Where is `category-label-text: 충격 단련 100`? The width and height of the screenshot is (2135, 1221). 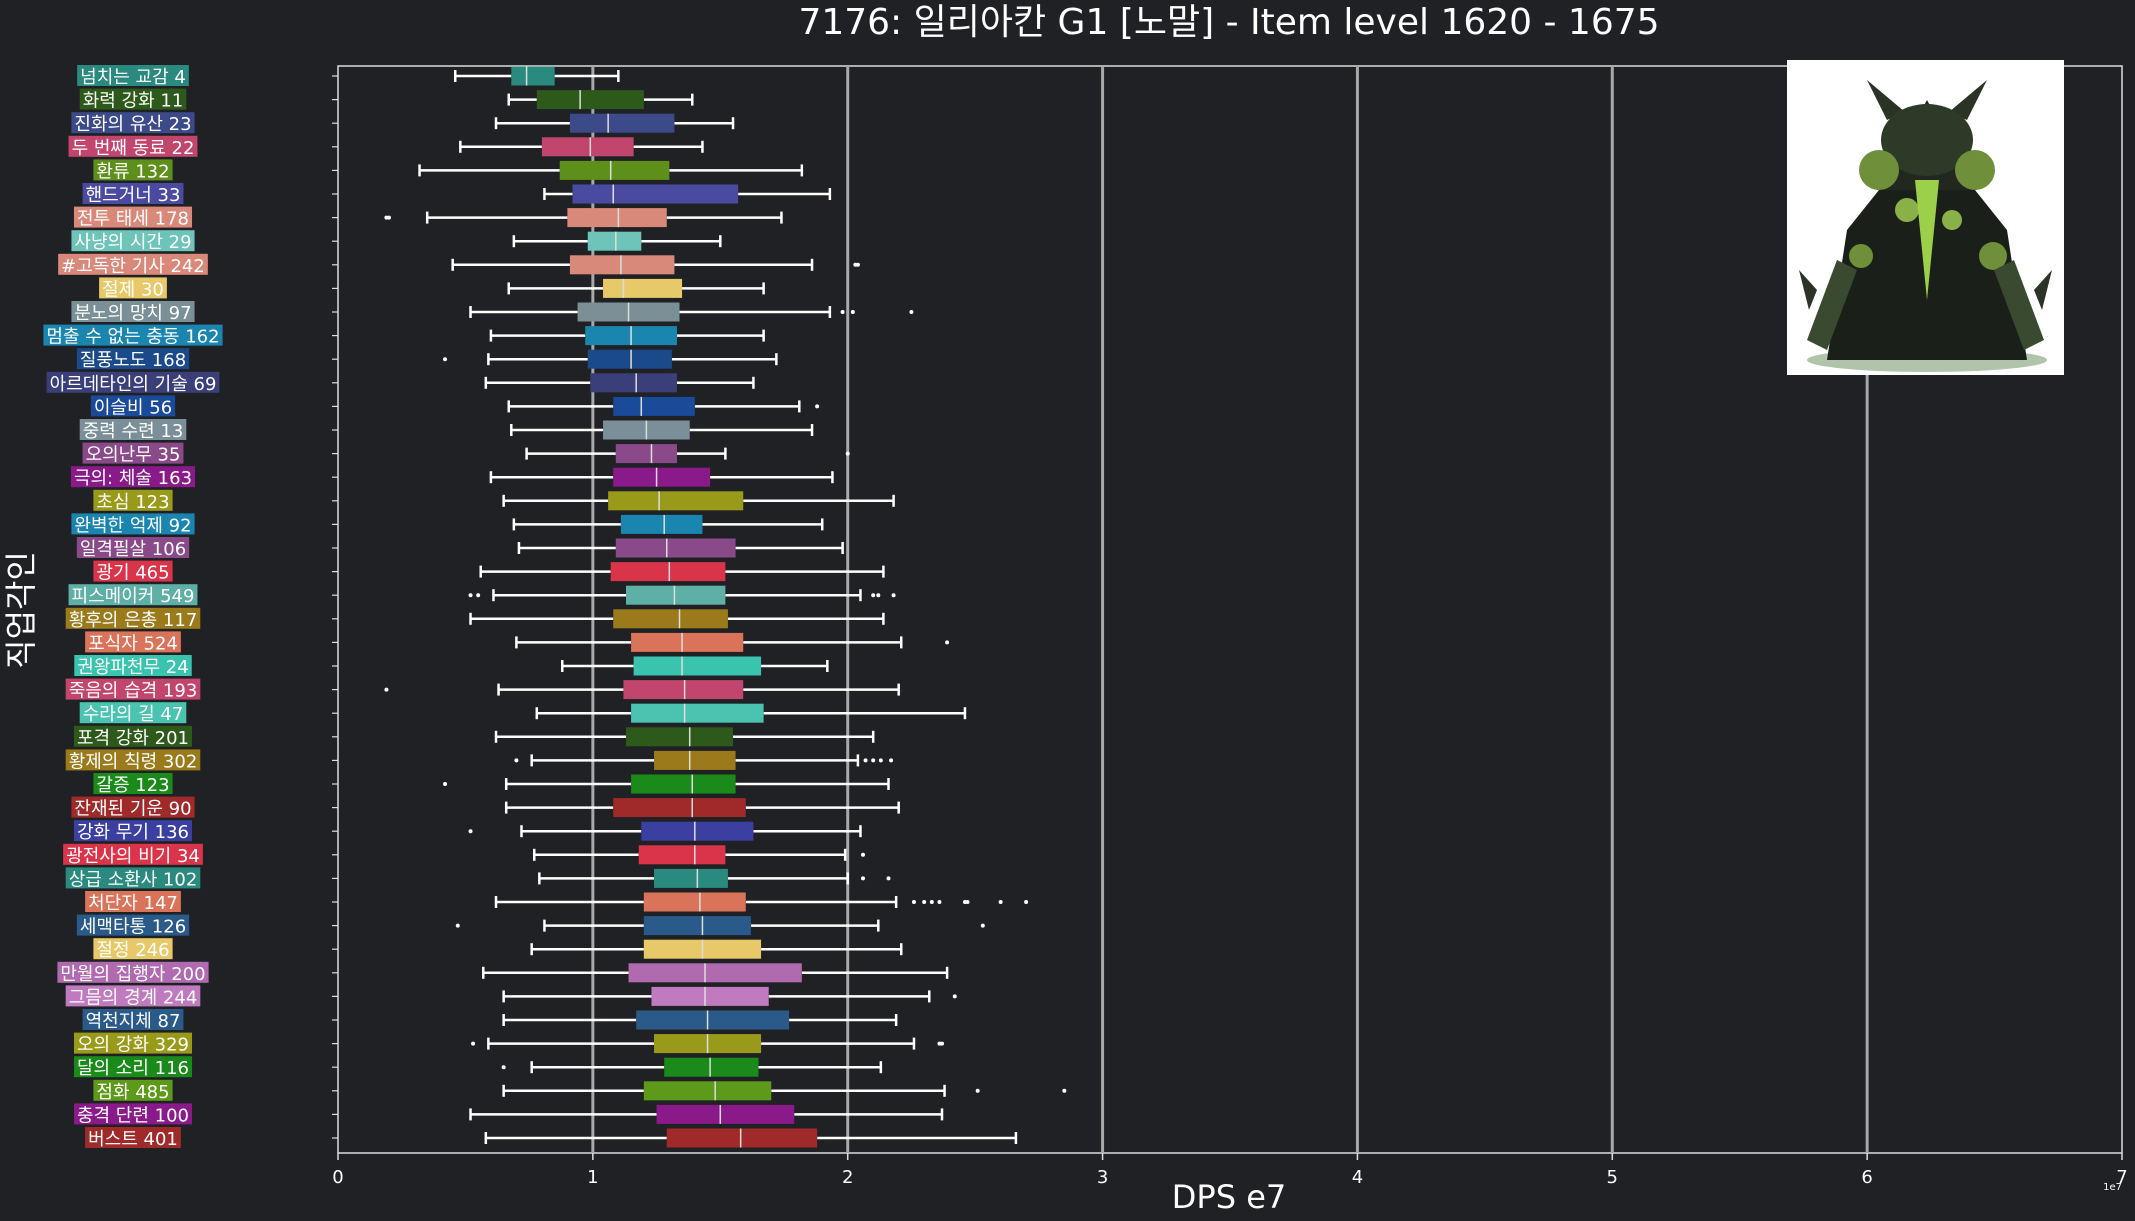 category-label-text: 충격 단련 100 is located at coordinates (133, 1115).